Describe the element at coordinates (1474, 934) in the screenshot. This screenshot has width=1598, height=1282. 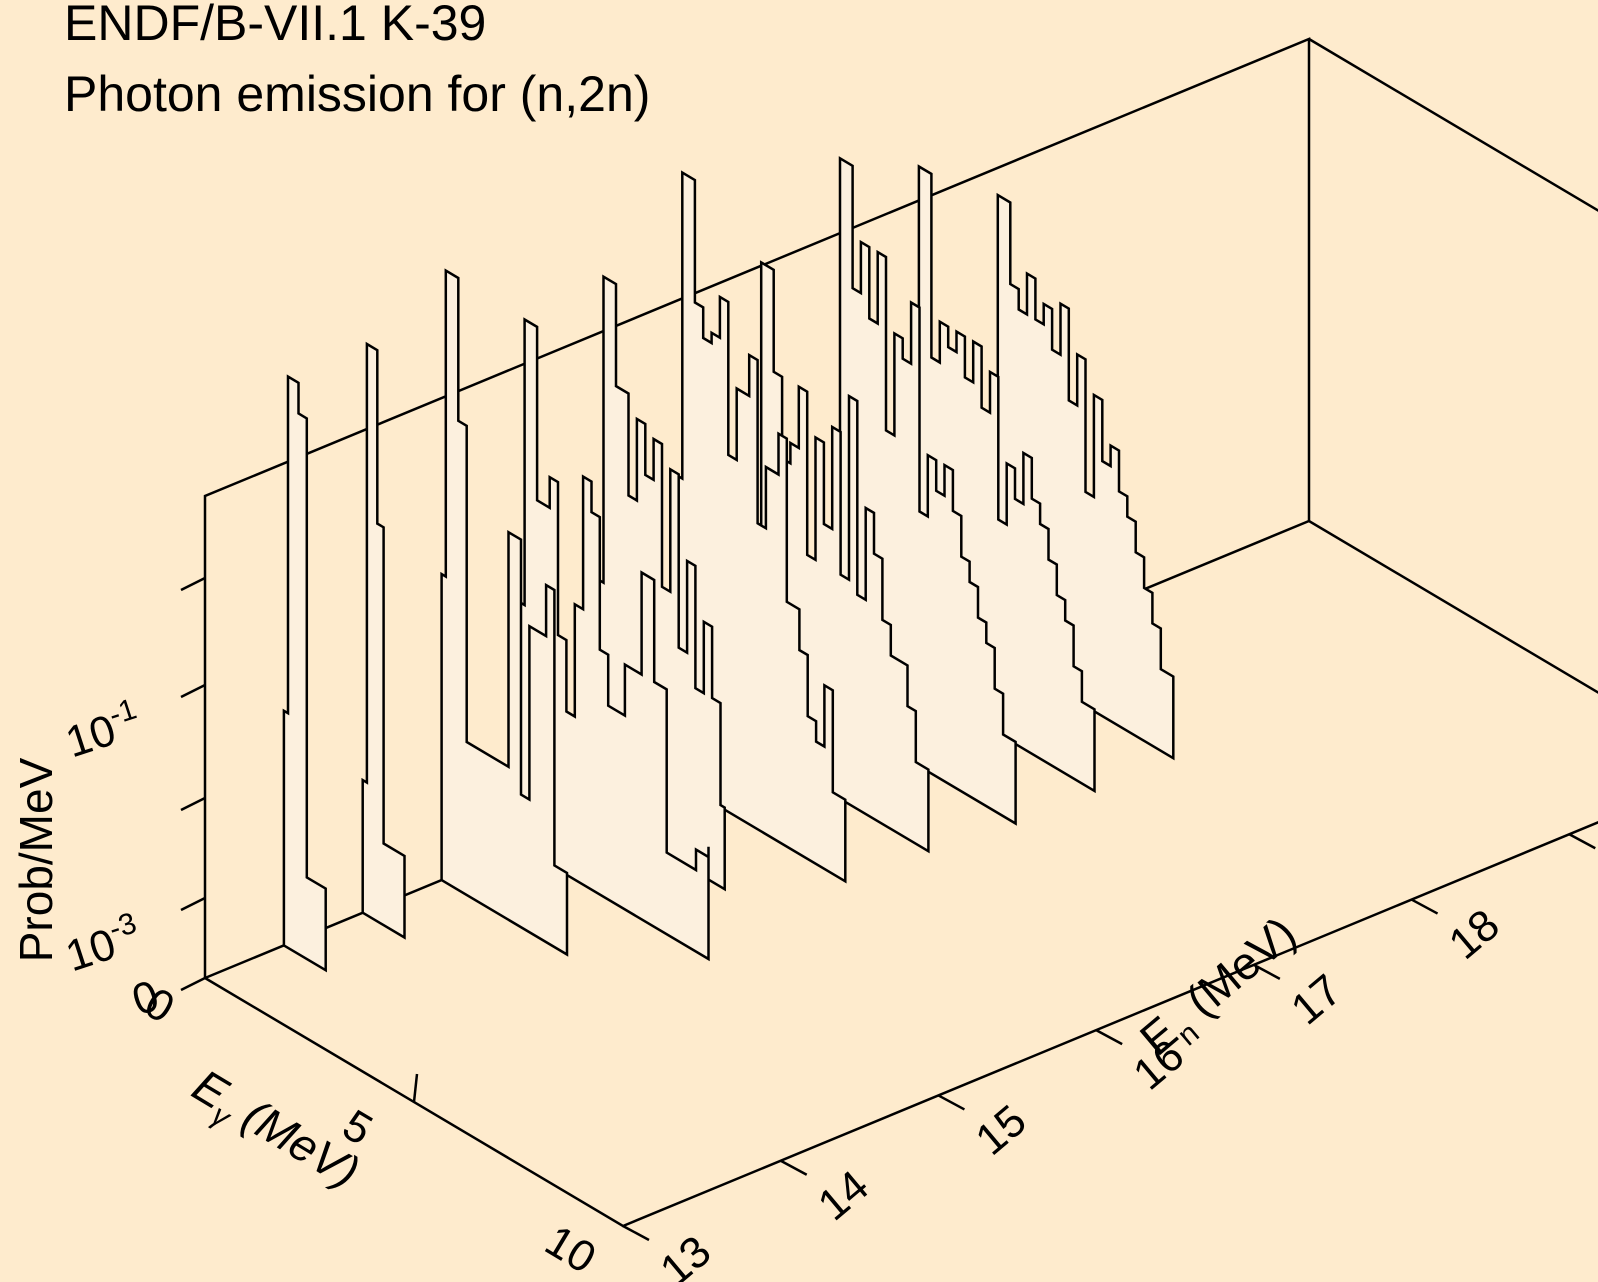
I see `y-tick-label: 18` at that location.